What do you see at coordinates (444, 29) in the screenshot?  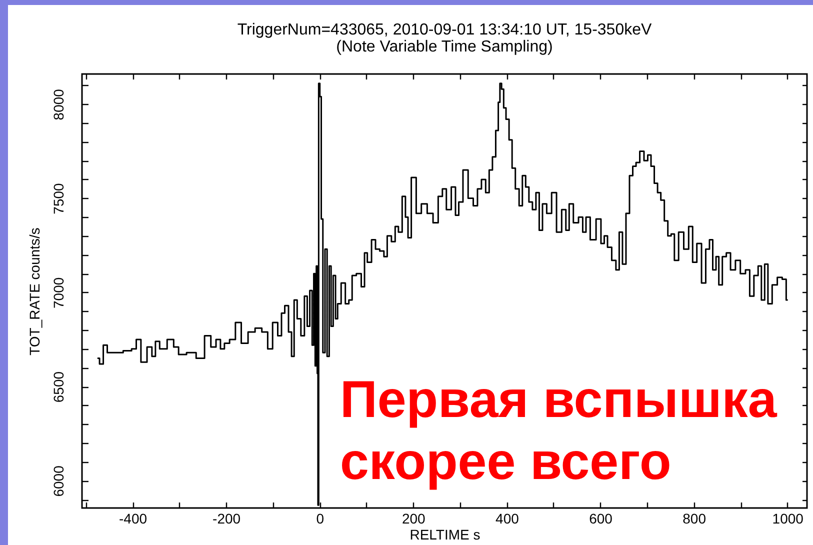 I see `chart-title: TriggerNum=433065, 2010-09-01 13:34:10 UT, 15-350keV` at bounding box center [444, 29].